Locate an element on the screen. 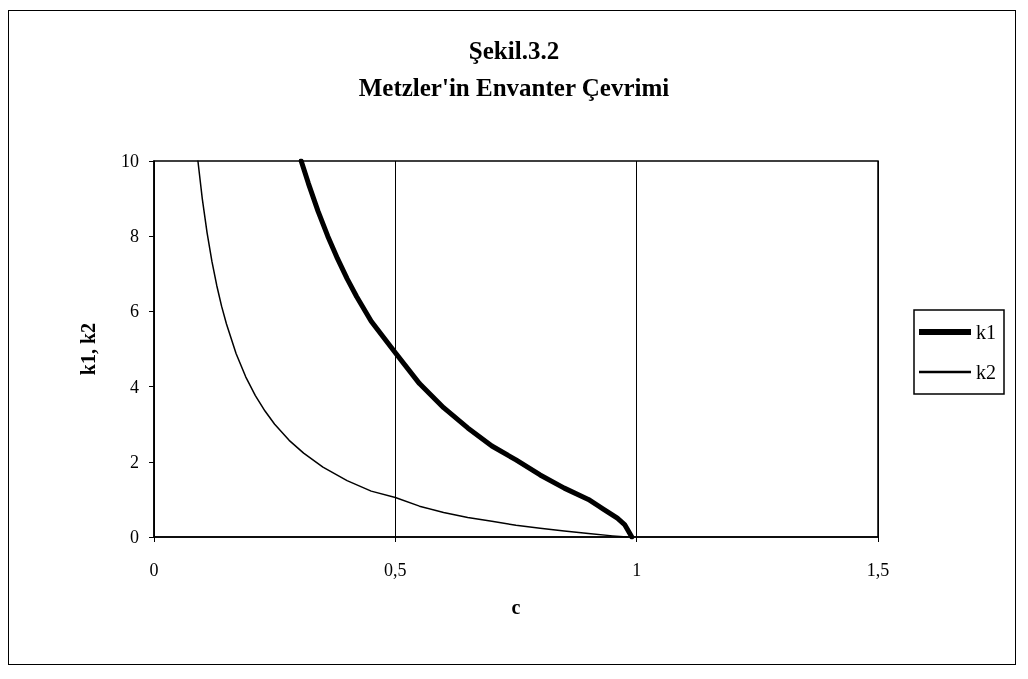  legend-label: k2 is located at coordinates (986, 372).